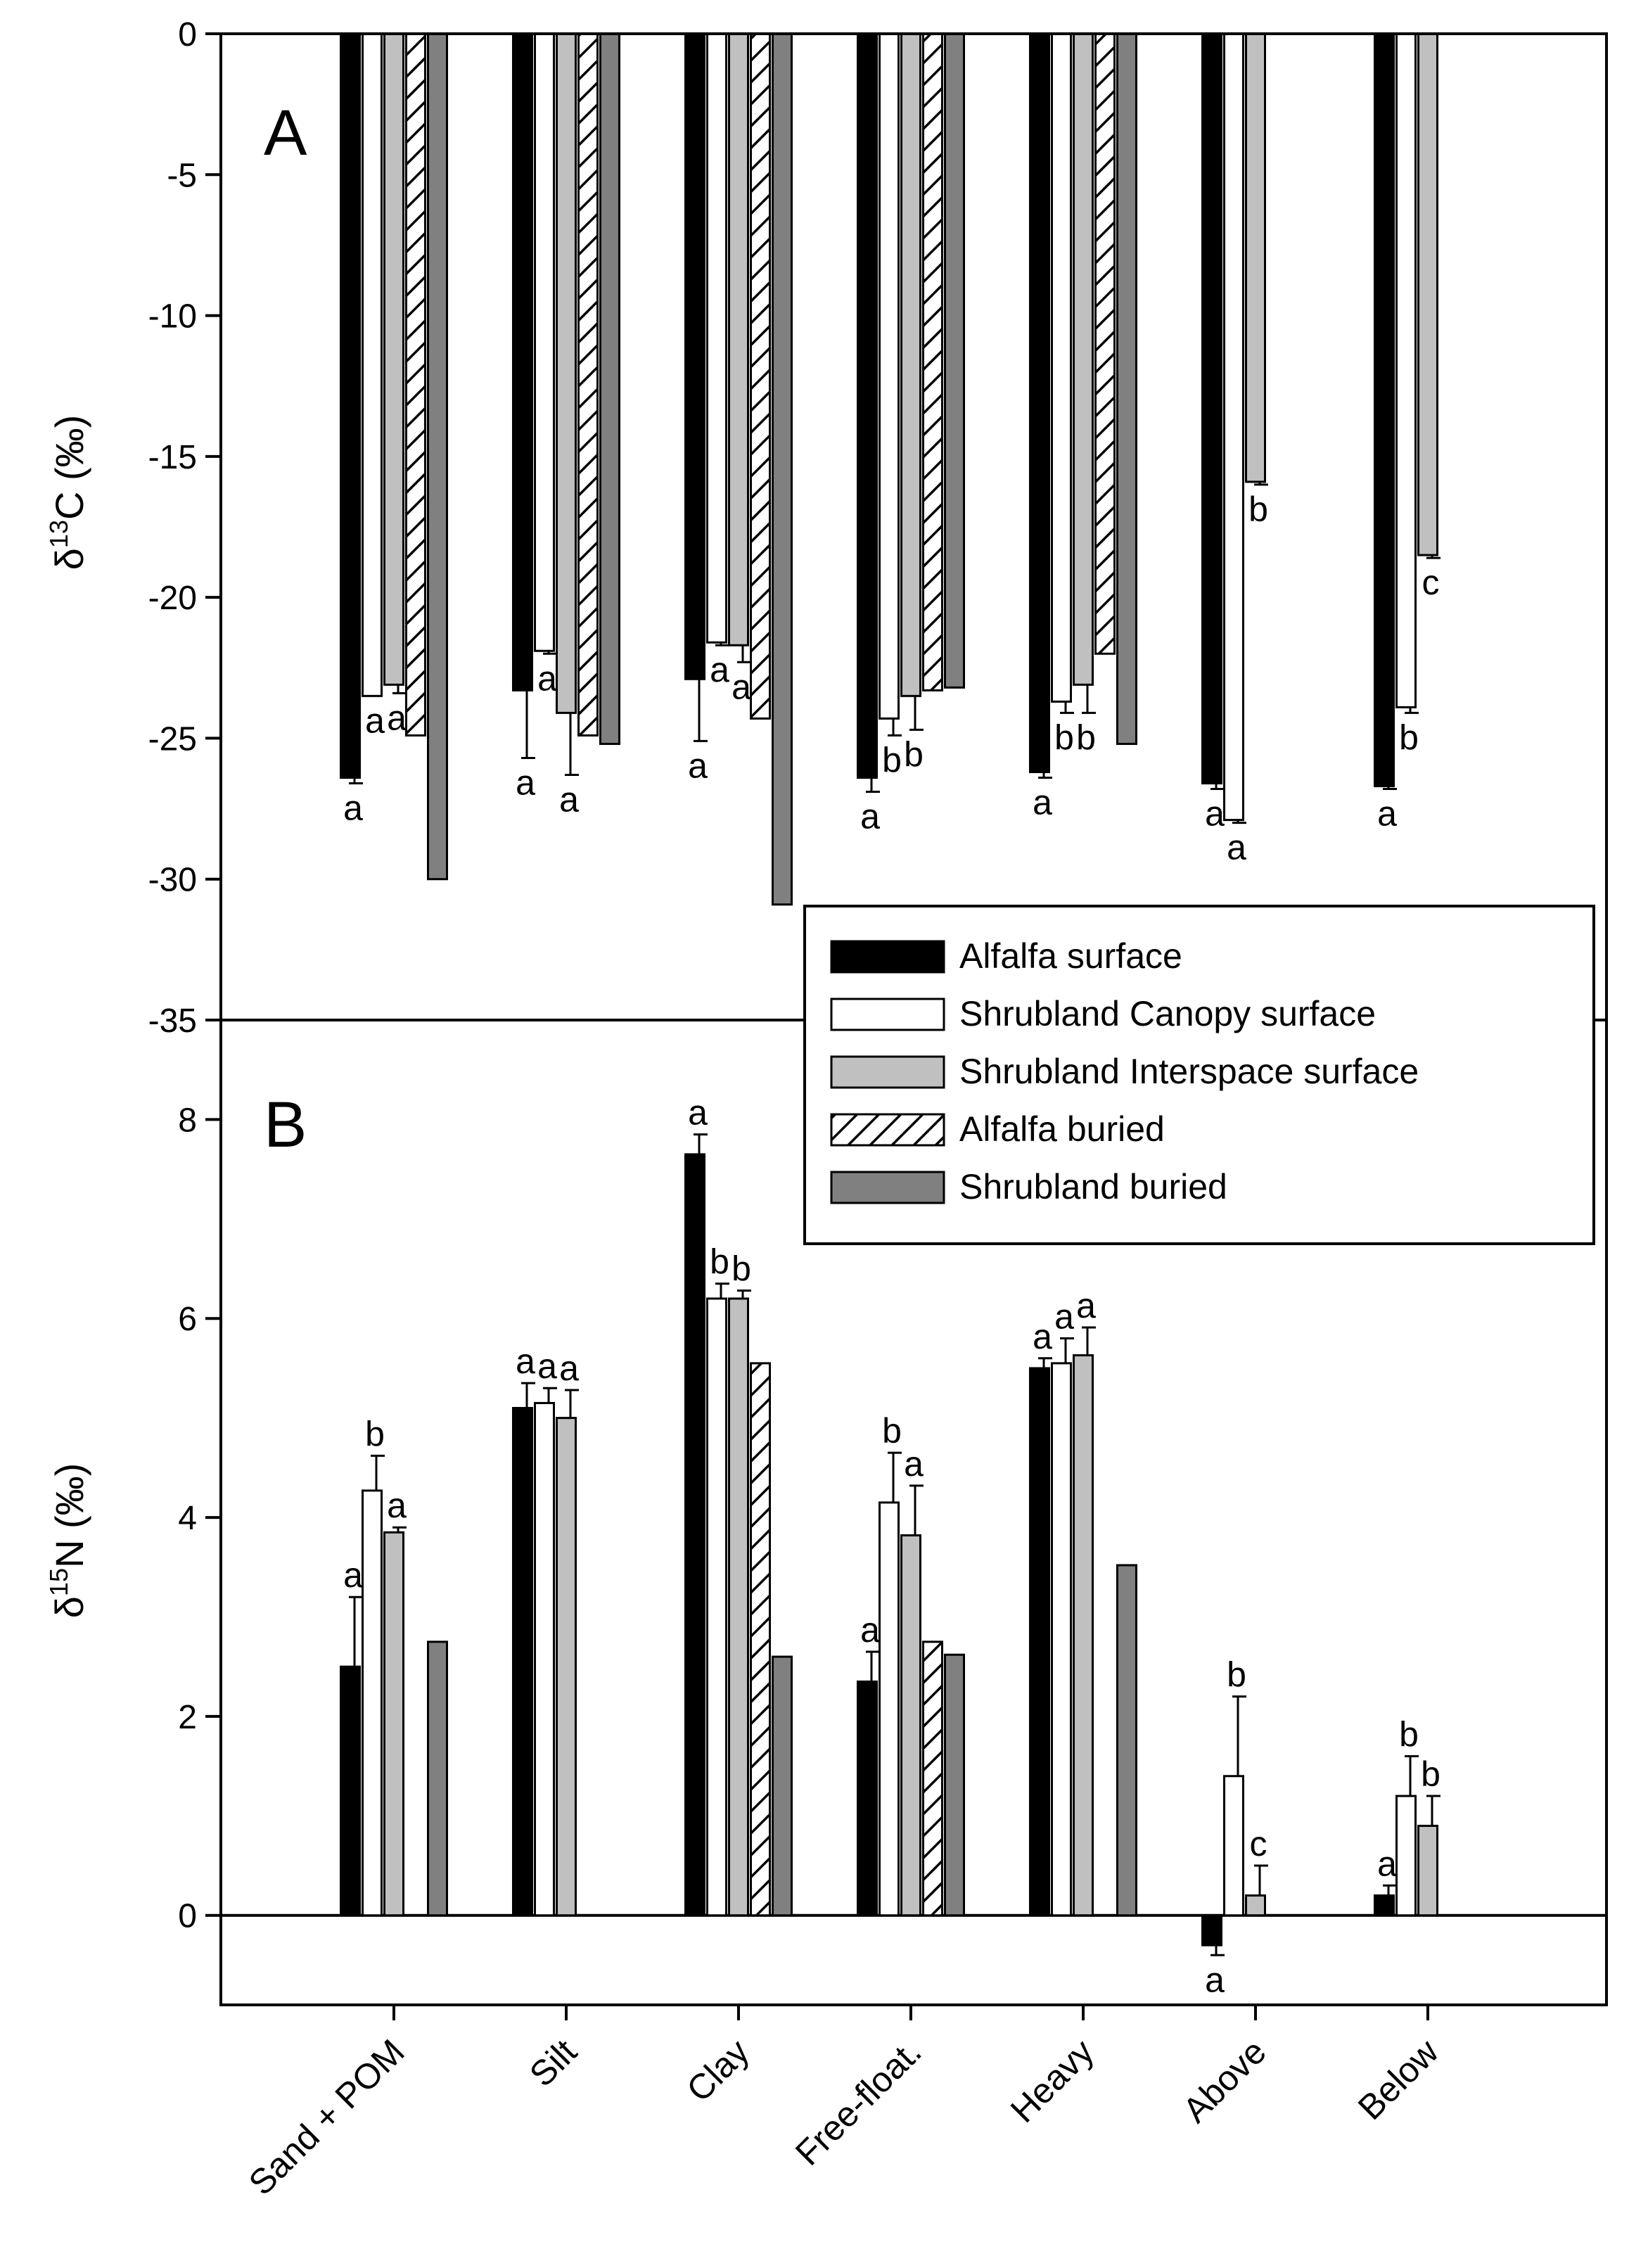 This screenshot has height=2268, width=1629. Describe the element at coordinates (1064, 737) in the screenshot. I see `sig-letter-a-4-1: b` at that location.